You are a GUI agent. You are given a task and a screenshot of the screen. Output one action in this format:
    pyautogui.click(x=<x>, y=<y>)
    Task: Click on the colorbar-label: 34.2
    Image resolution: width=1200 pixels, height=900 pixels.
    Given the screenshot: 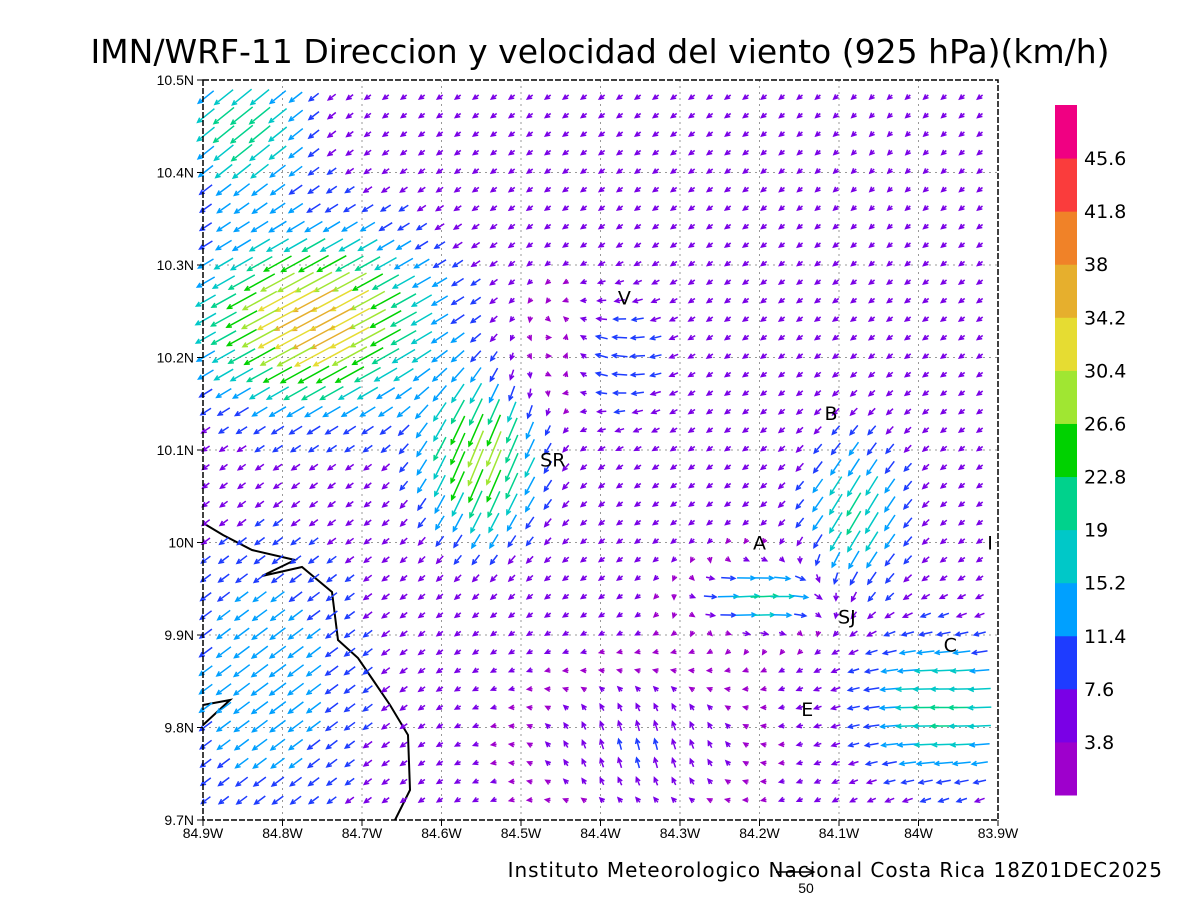 What is the action you would take?
    pyautogui.click(x=1105, y=318)
    